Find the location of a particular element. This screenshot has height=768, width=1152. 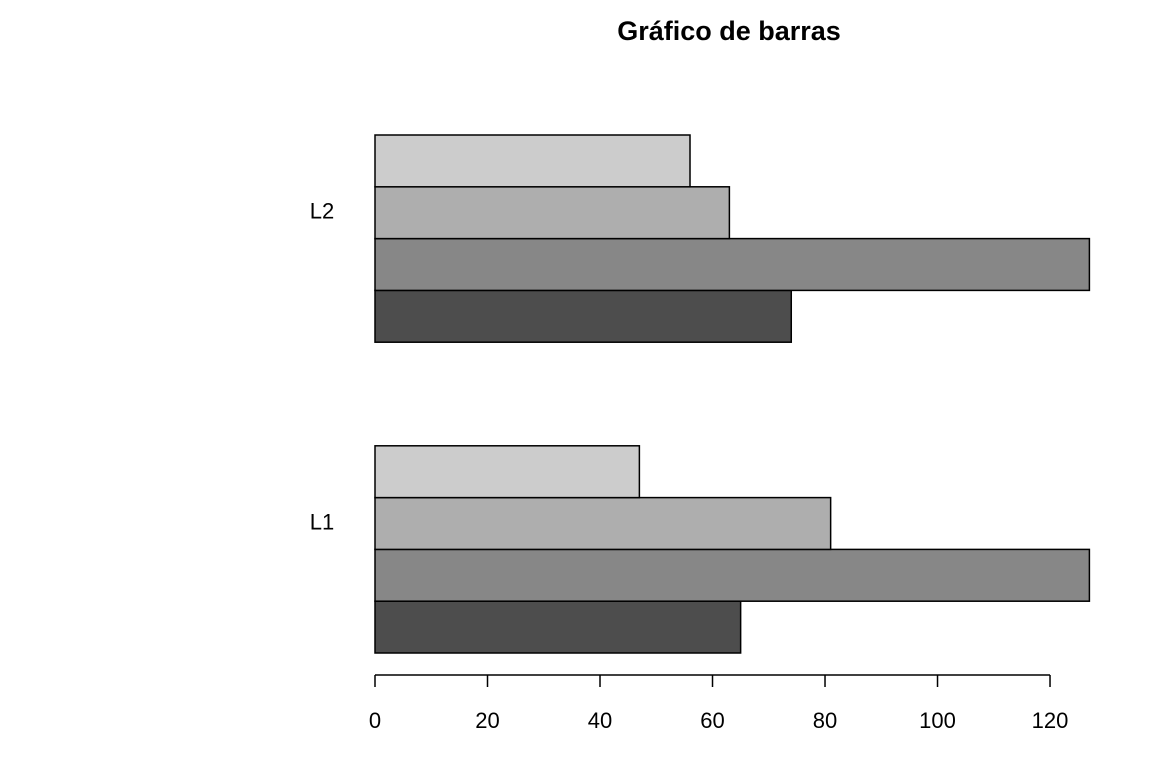

x-tick-label: 120 is located at coordinates (1050, 720).